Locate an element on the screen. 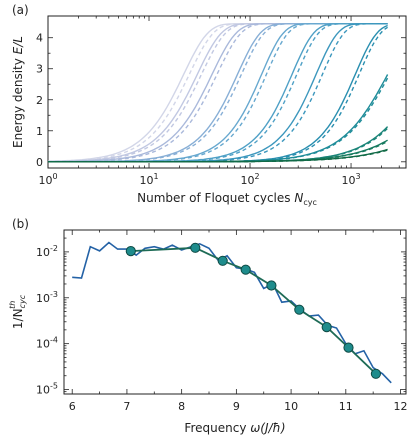 Image resolution: width=416 pixels, height=442 pixels. panel-a-y-tick-label: 0 is located at coordinates (39, 162).